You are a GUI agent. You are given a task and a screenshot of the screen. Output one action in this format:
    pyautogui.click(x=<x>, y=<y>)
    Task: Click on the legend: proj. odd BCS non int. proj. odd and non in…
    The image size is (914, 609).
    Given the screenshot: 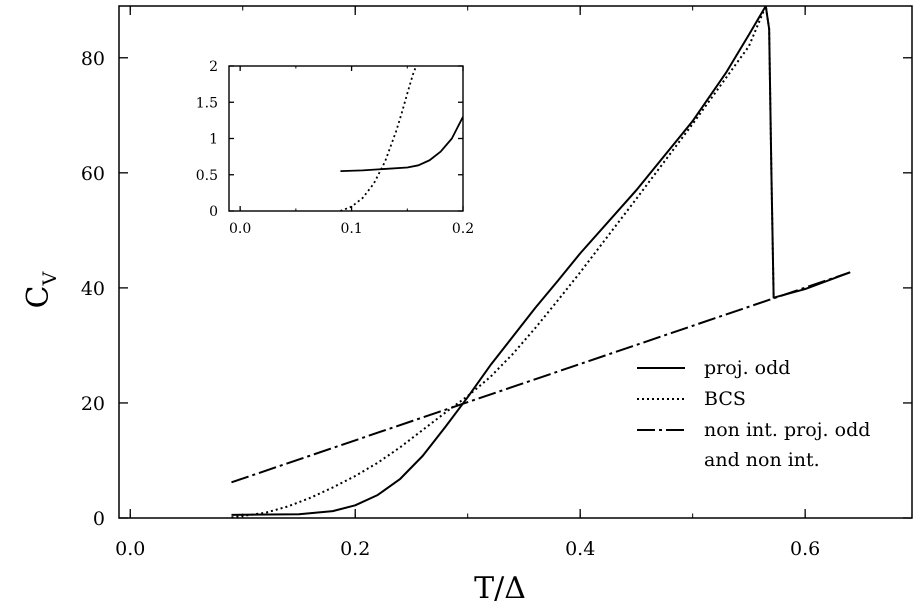 What is the action you would take?
    pyautogui.click(x=753, y=414)
    